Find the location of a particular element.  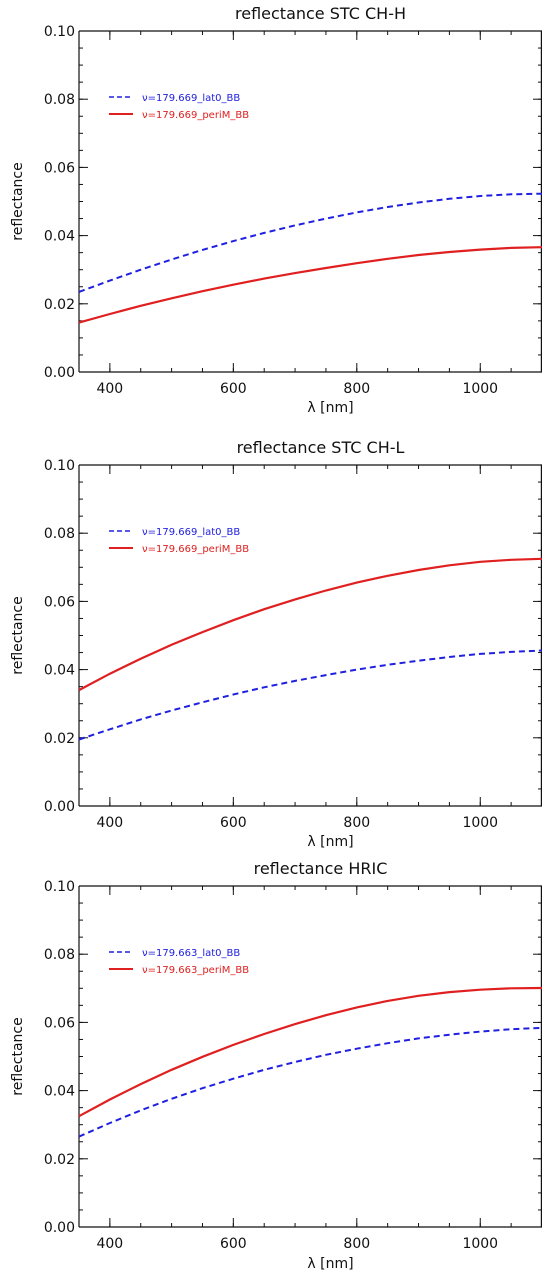

chart-title: reflectance STC CH-L is located at coordinates (321, 447).